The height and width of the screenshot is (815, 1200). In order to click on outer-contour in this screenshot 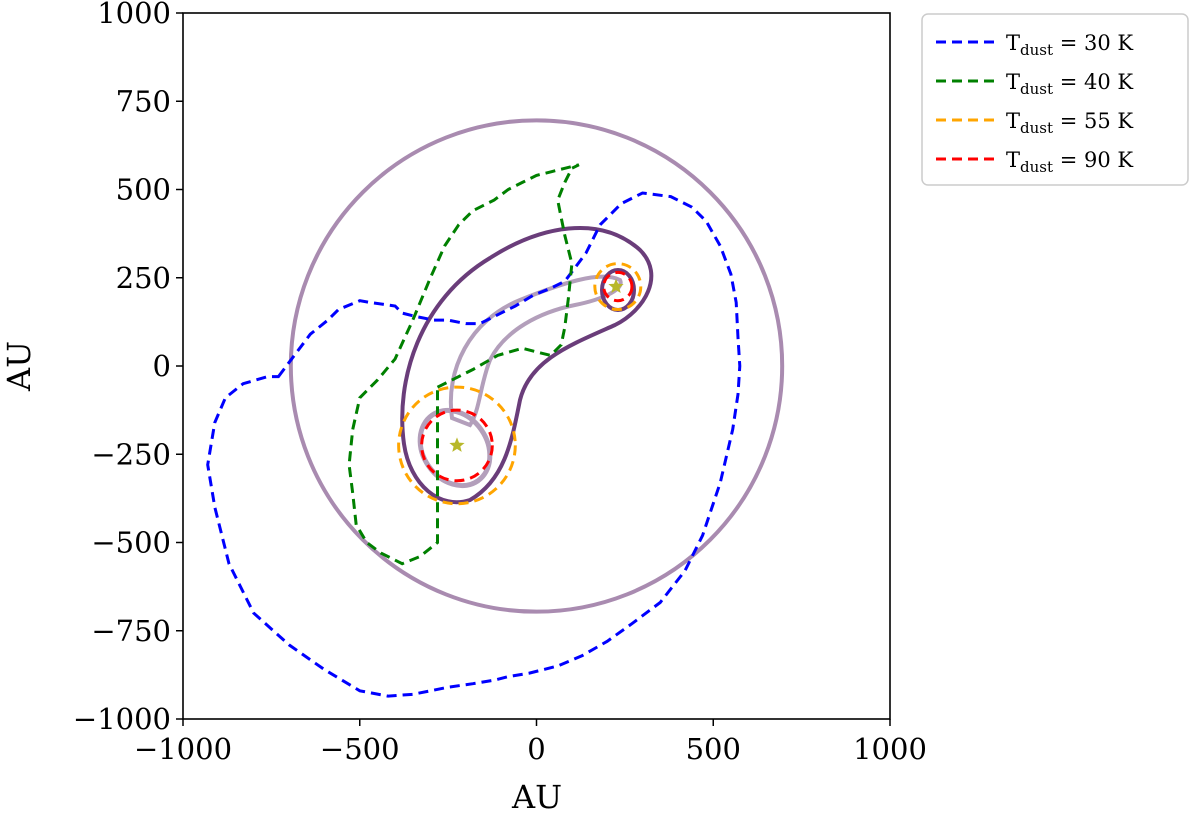, I will do `click(527, 365)`.